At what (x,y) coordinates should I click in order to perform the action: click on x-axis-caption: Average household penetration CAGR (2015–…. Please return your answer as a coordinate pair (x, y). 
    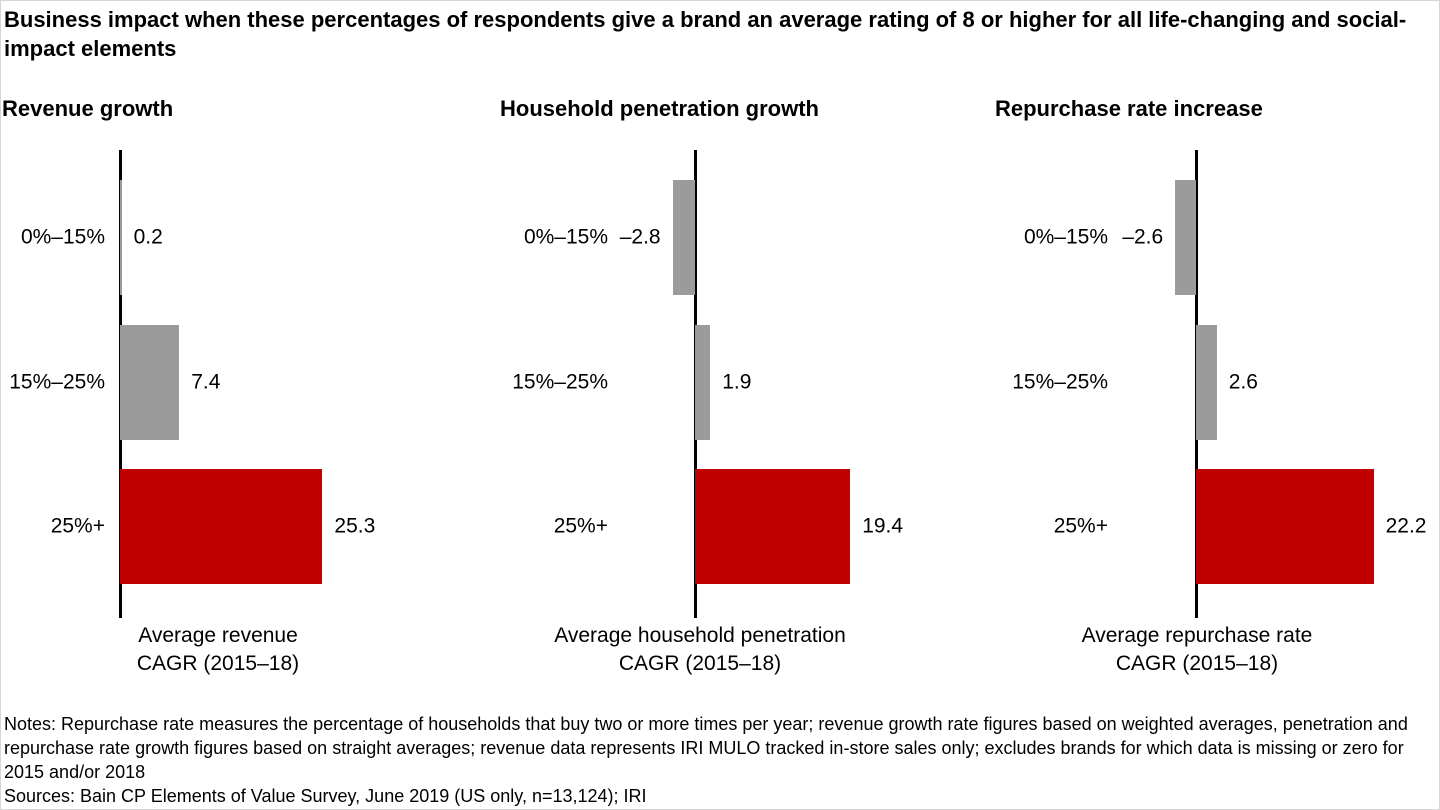
    Looking at the image, I should click on (700, 650).